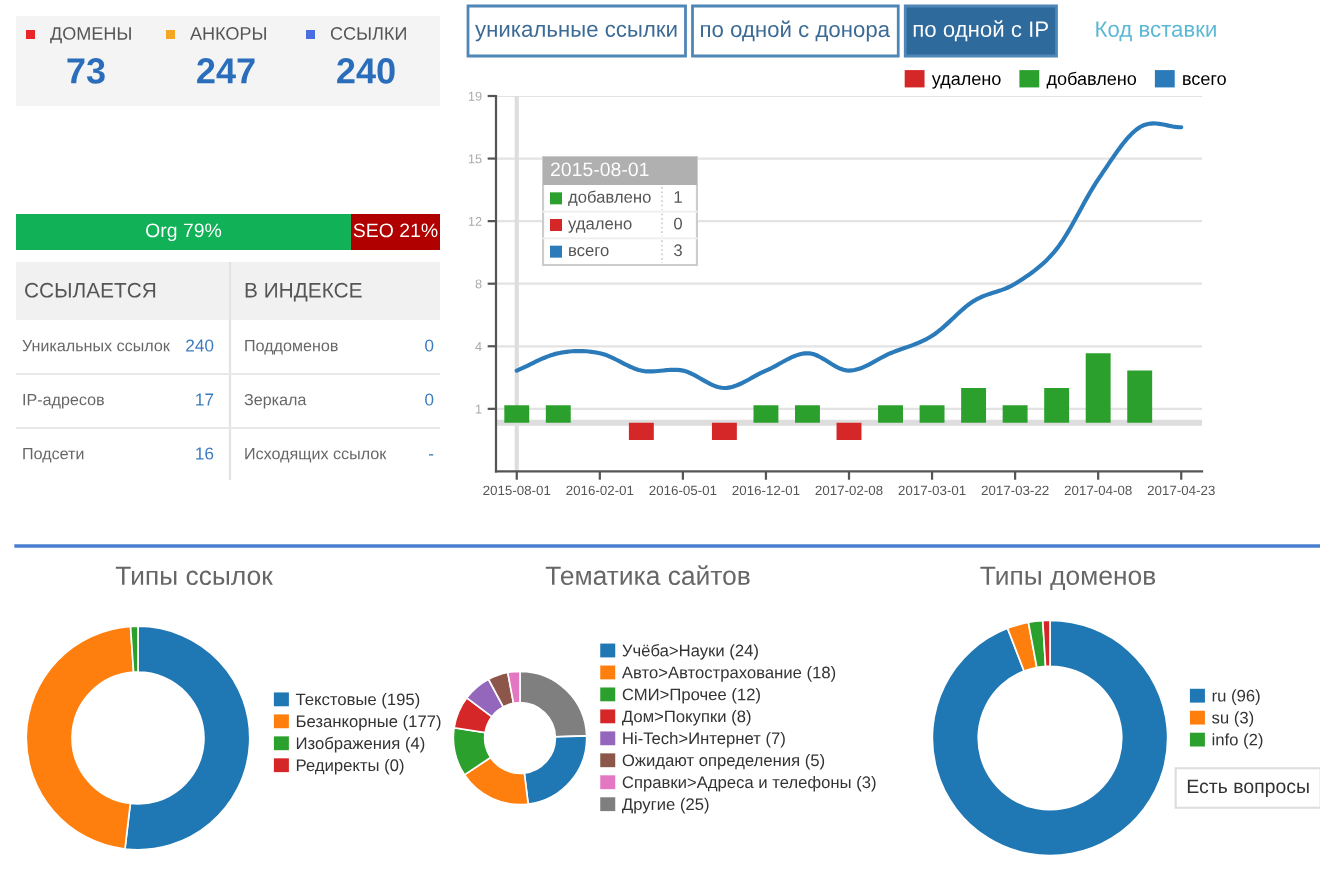 The width and height of the screenshot is (1320, 880). What do you see at coordinates (966, 82) in the screenshot?
I see `legend-label: удалено` at bounding box center [966, 82].